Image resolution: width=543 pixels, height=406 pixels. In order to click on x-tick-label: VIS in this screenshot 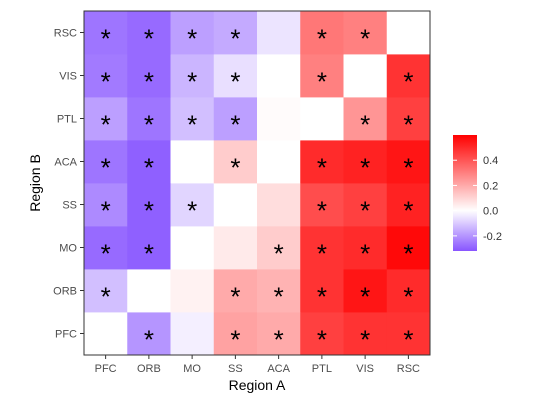, I will do `click(365, 369)`.